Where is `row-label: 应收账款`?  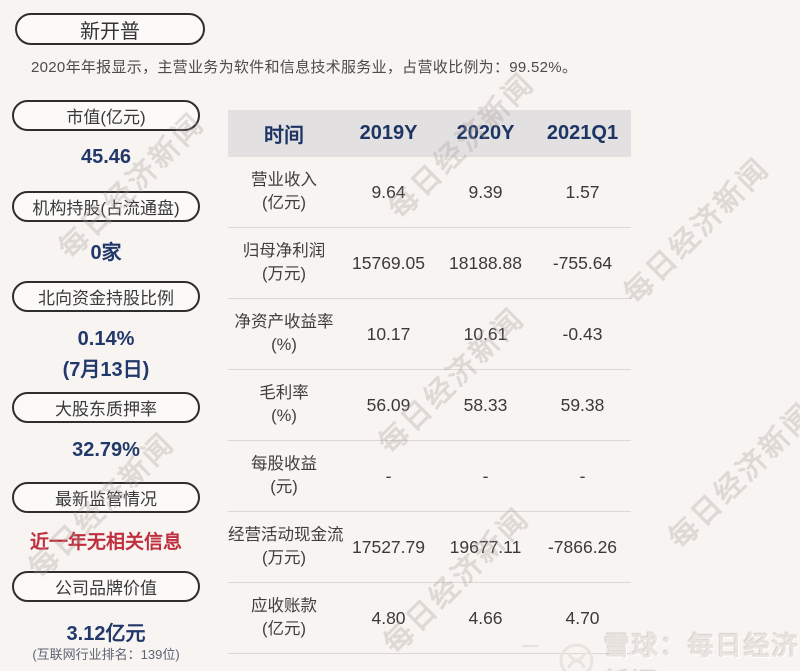
row-label: 应收账款 is located at coordinates (284, 606).